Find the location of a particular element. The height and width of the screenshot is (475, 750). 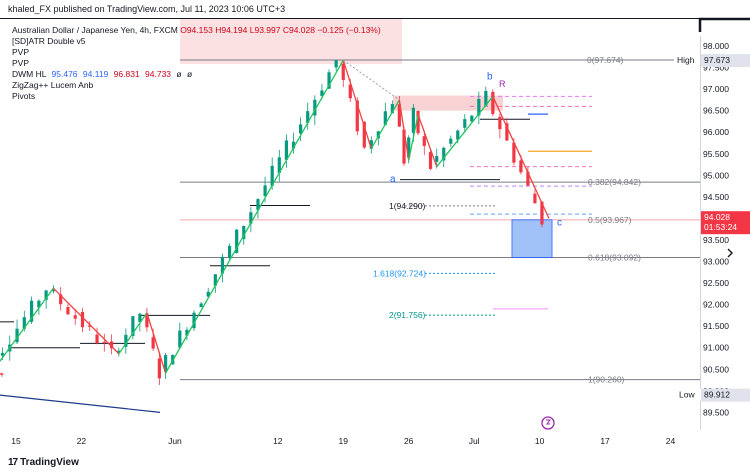

time-tick-label: Jun is located at coordinates (175, 441).